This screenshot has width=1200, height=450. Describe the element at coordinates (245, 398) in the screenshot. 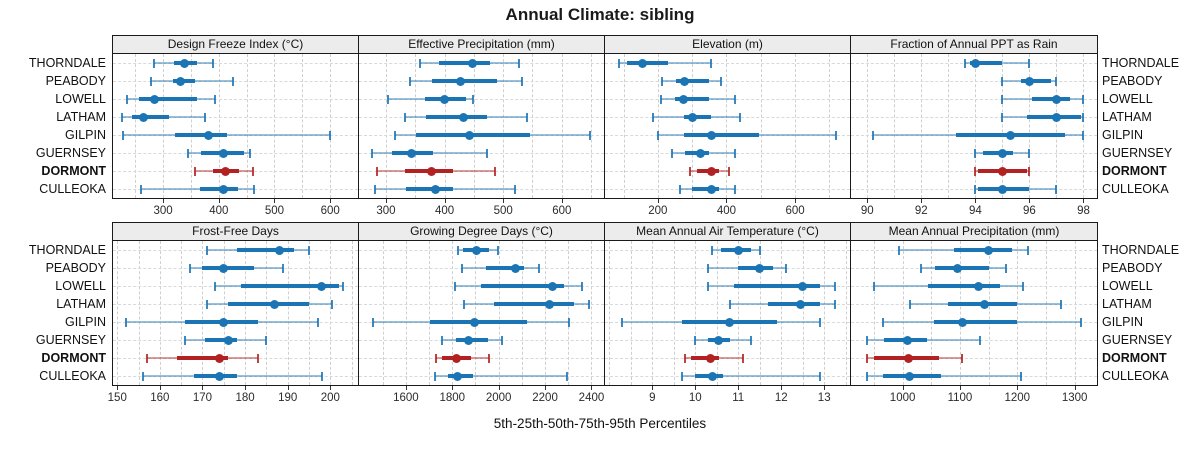

I see `tick-label: 180` at that location.